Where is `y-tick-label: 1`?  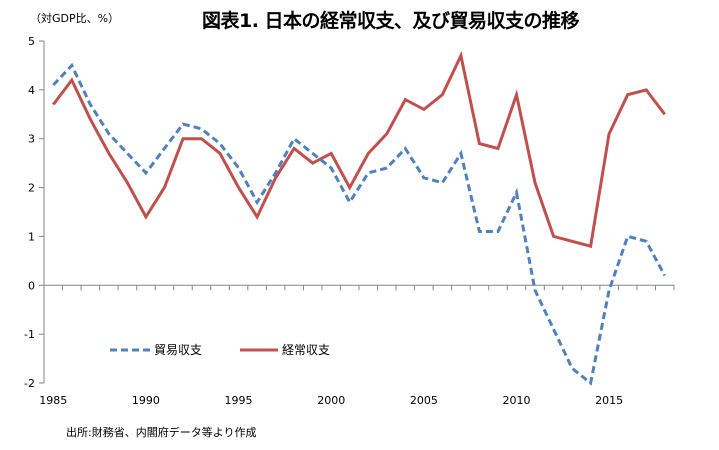
y-tick-label: 1 is located at coordinates (31, 236).